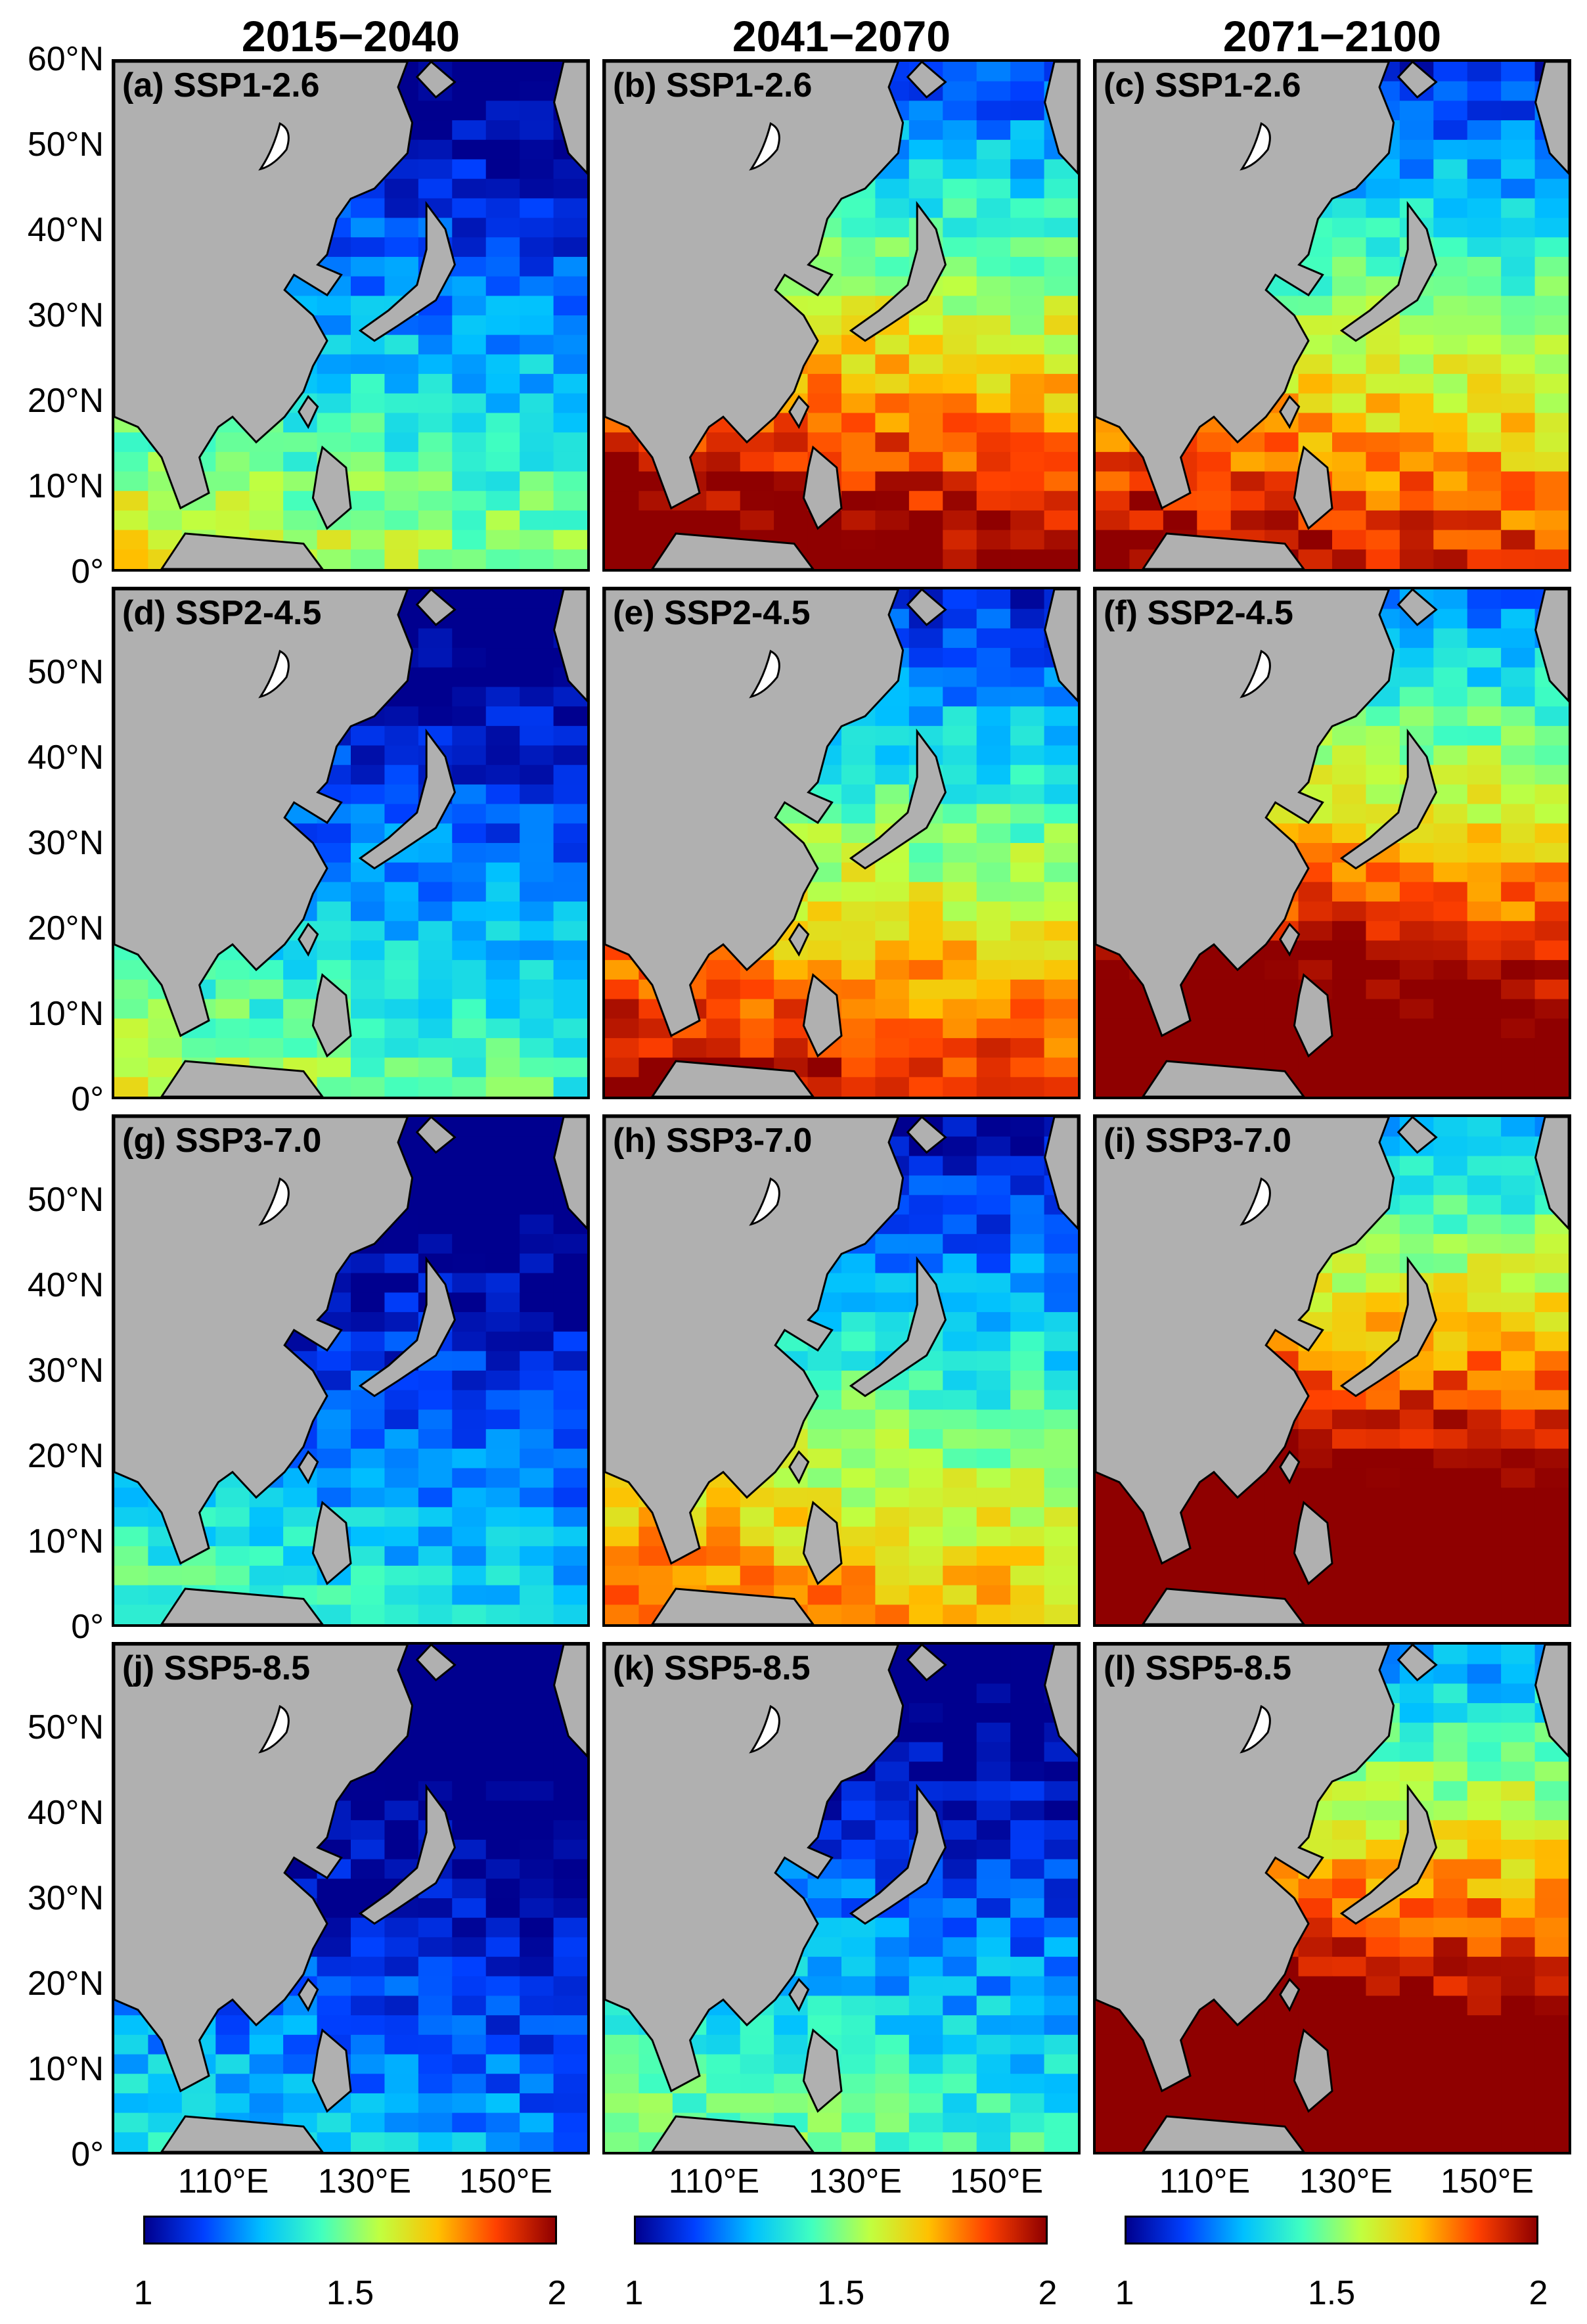 This screenshot has height=2324, width=1587. What do you see at coordinates (351, 843) in the screenshot?
I see `map-panel: (d) SSP2-4.5` at bounding box center [351, 843].